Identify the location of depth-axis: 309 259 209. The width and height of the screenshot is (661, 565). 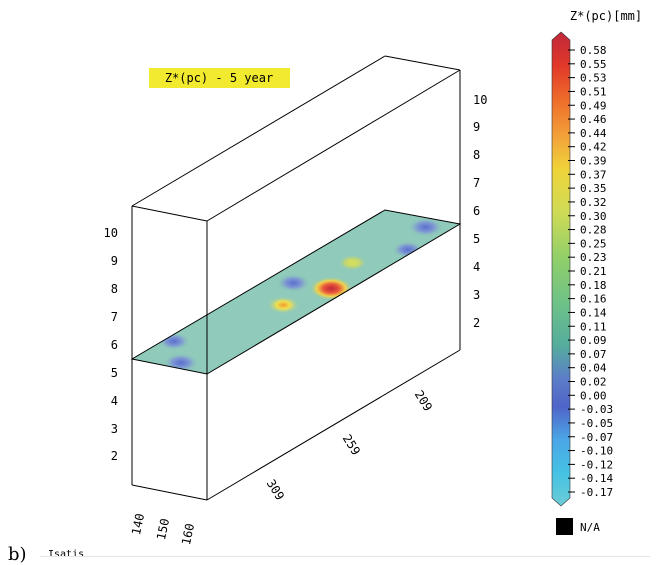
(349, 445).